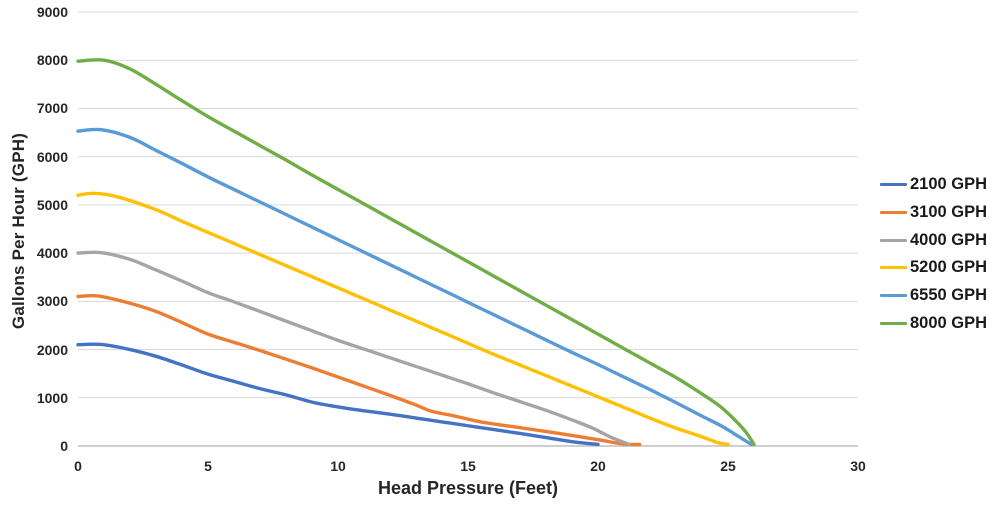 The height and width of the screenshot is (505, 1004). I want to click on y-tick-label-2000: 2000, so click(52, 349).